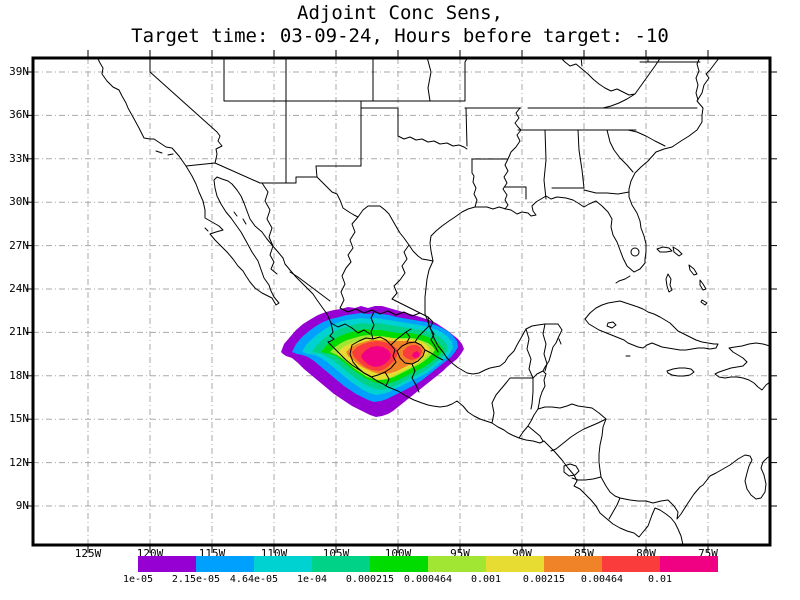 The height and width of the screenshot is (600, 800). I want to click on lat-tick-label: 9N, so click(22, 505).